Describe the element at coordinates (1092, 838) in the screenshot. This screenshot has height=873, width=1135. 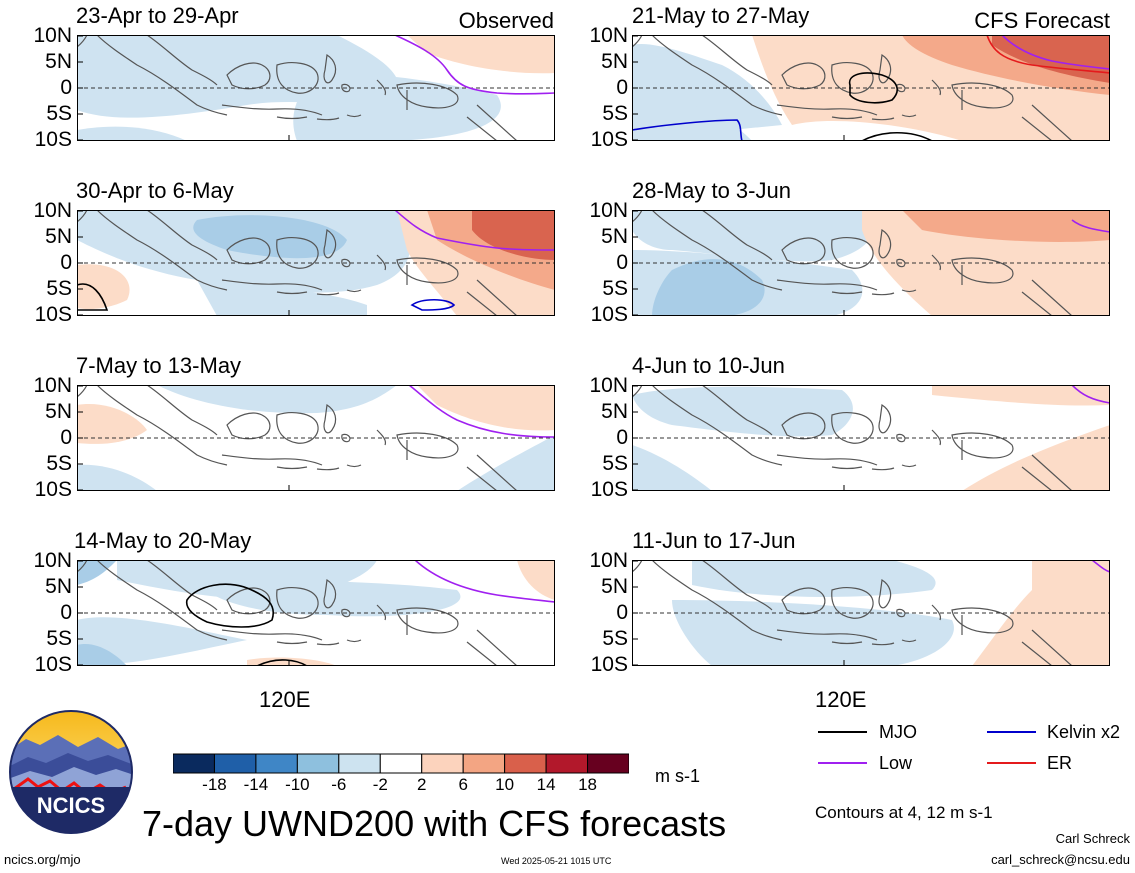
I see `footer-author: Carl Schreck` at that location.